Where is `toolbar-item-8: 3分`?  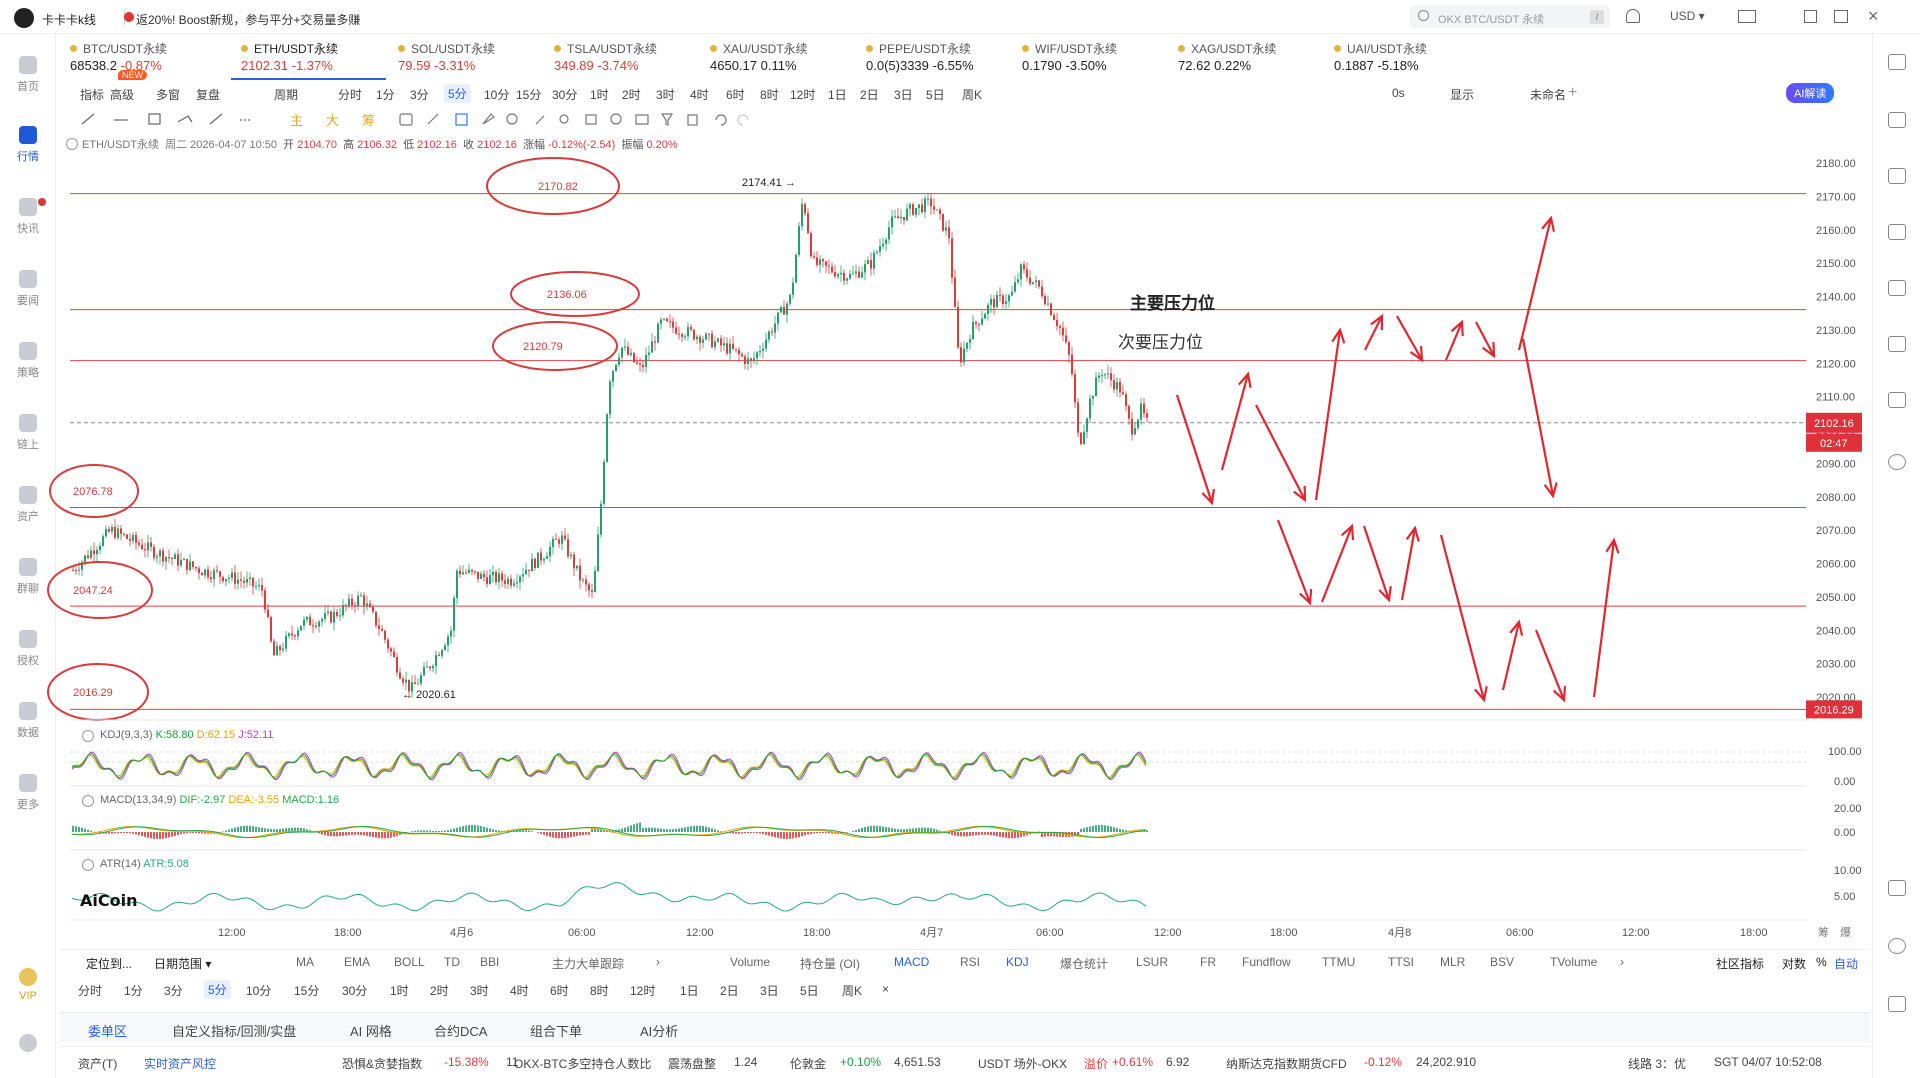
toolbar-item-8: 3分 is located at coordinates (419, 95).